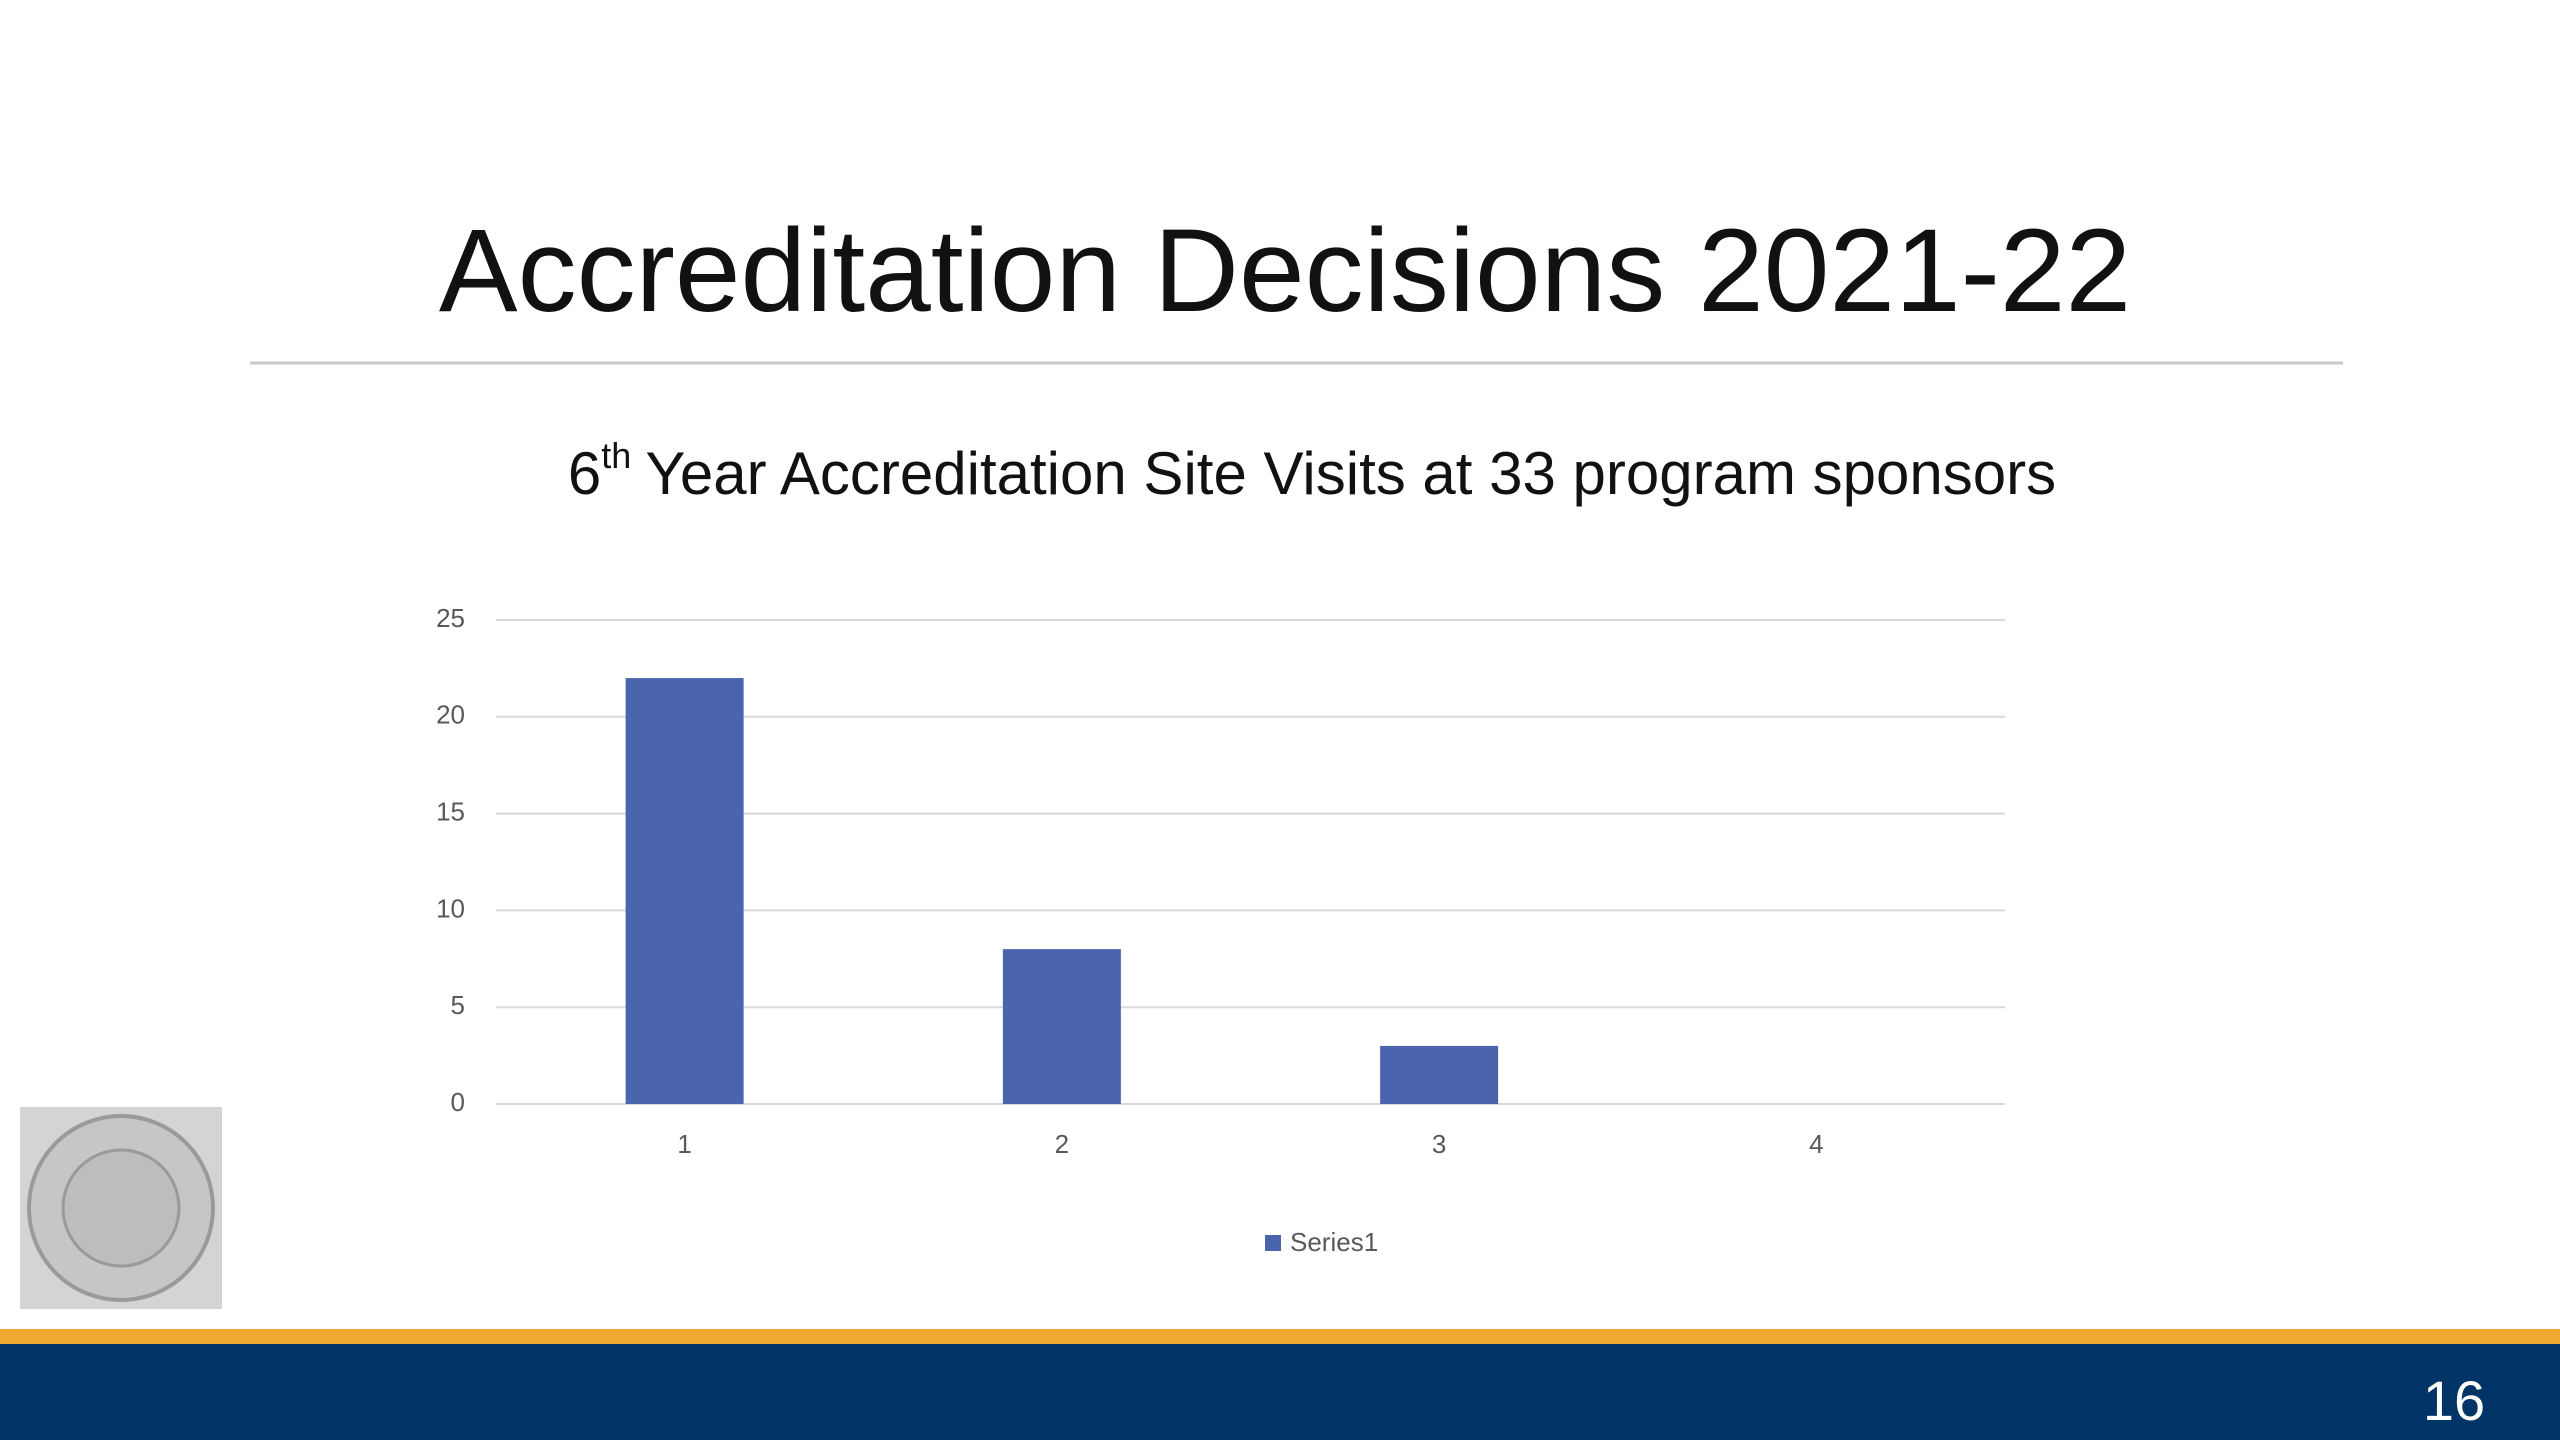  What do you see at coordinates (1439, 1144) in the screenshot?
I see `x-tick-label: 3` at bounding box center [1439, 1144].